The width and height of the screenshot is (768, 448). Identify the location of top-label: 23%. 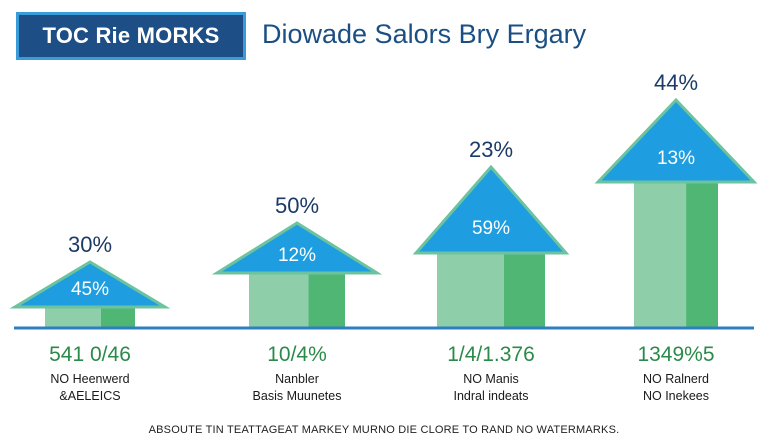
(491, 149).